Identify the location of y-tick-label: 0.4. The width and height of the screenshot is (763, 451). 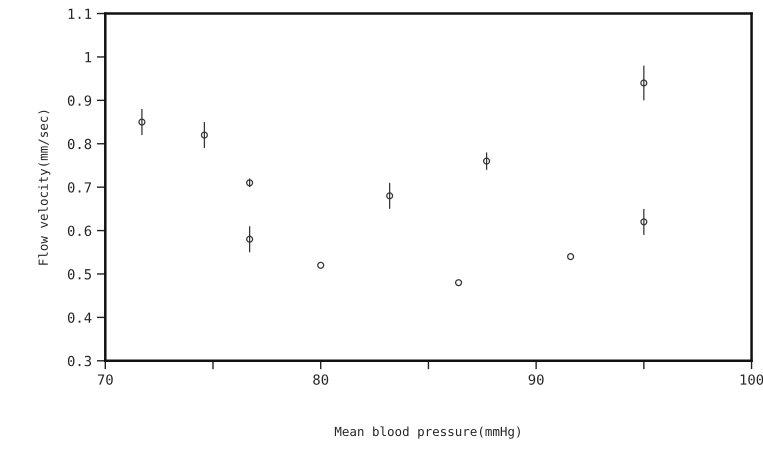
(80, 317).